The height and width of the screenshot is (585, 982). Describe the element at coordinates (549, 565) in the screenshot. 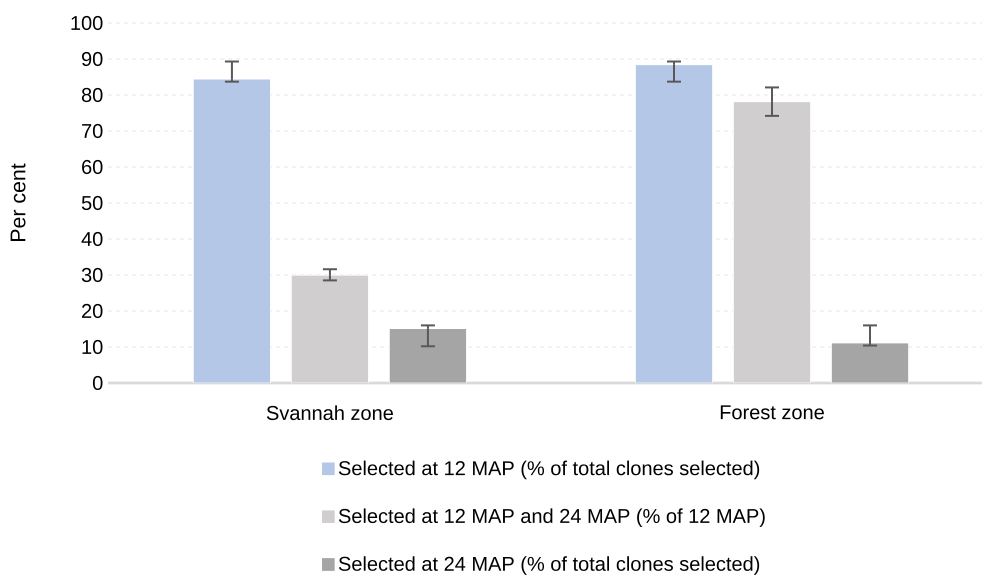

I see `legend-label: Selected at 24 MAP (% of total clones selected)` at that location.